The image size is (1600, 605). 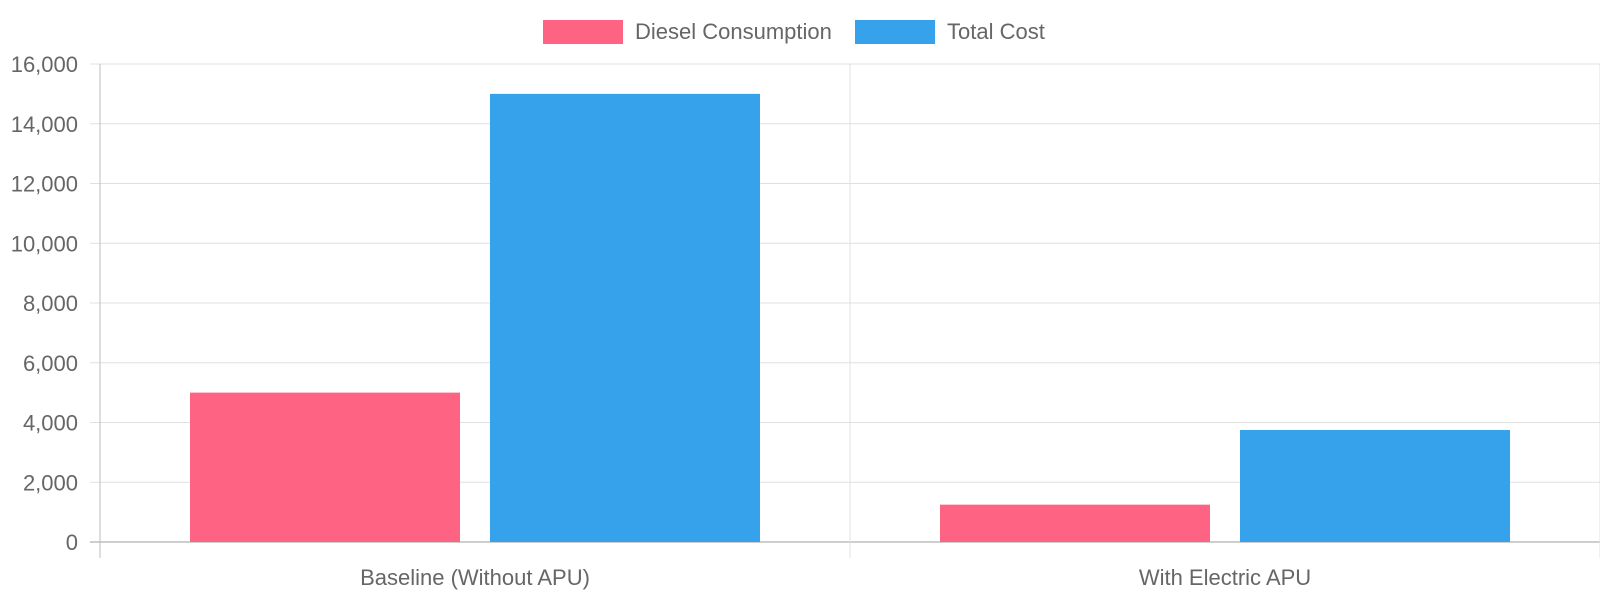 What do you see at coordinates (50, 363) in the screenshot?
I see `y-tick-label: 6,000` at bounding box center [50, 363].